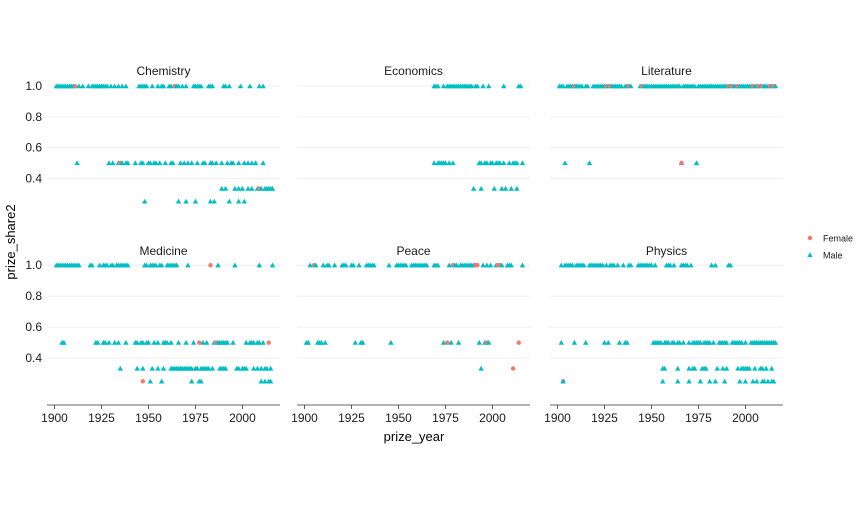 This screenshot has width=864, height=509. Describe the element at coordinates (10, 241) in the screenshot. I see `y-axis-title: prize_share2` at that location.